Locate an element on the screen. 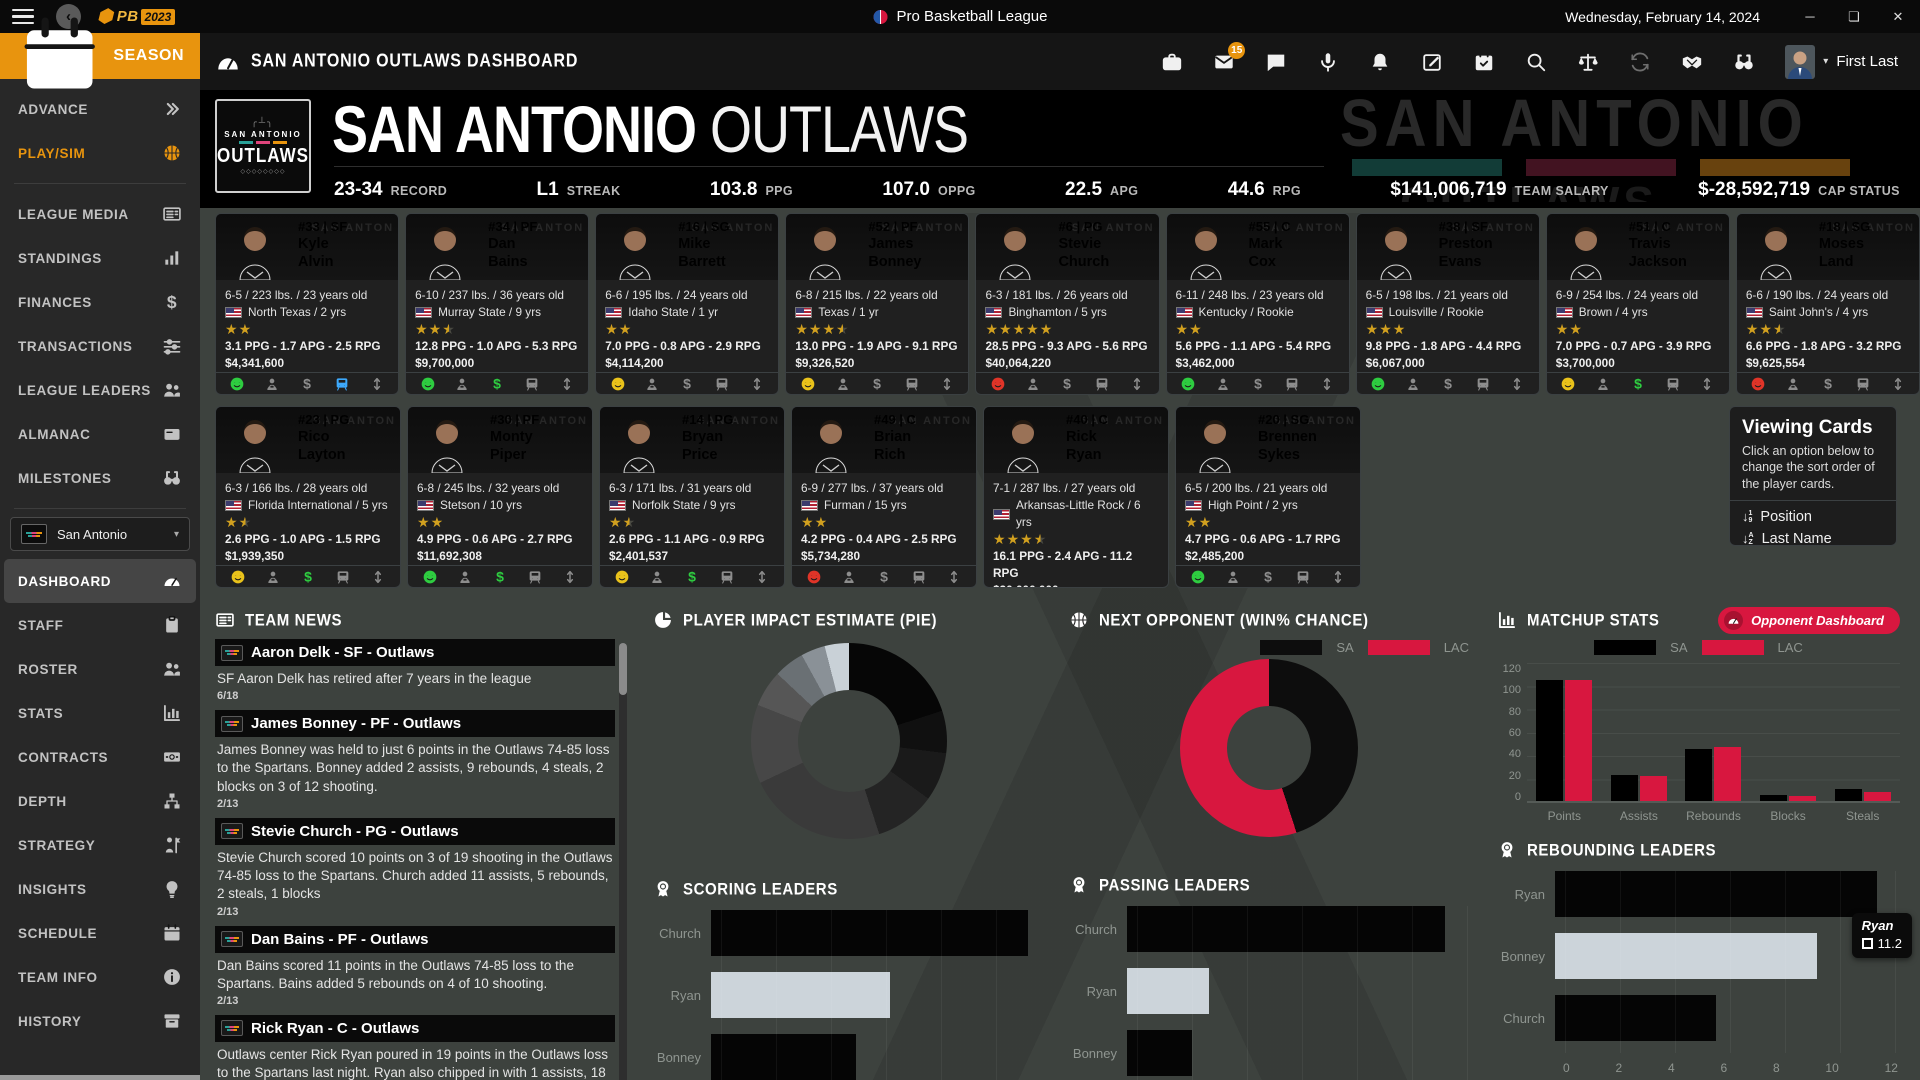 This screenshot has width=1920, height=1080. calendar-check-icon is located at coordinates (1484, 62).